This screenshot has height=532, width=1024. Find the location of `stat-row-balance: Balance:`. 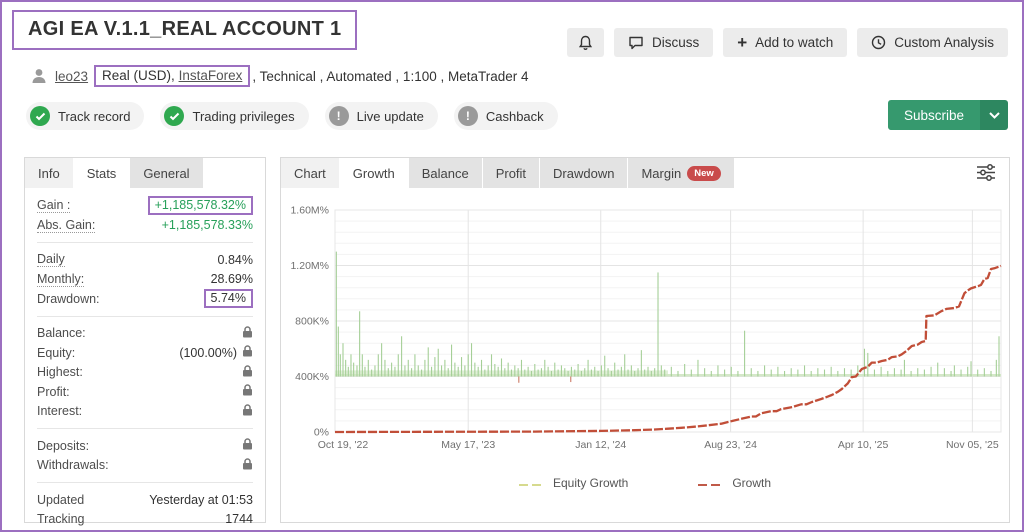

stat-row-balance: Balance: is located at coordinates (145, 334).